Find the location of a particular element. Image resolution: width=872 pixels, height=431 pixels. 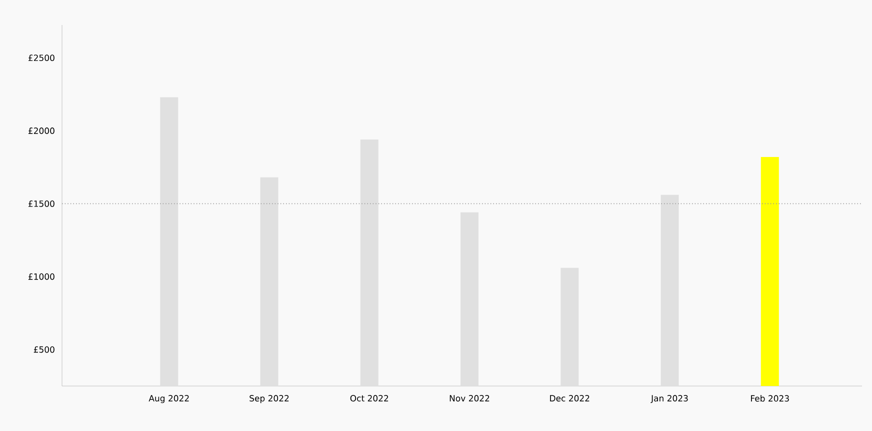

x-tick-label: Dec 2022 is located at coordinates (570, 398).